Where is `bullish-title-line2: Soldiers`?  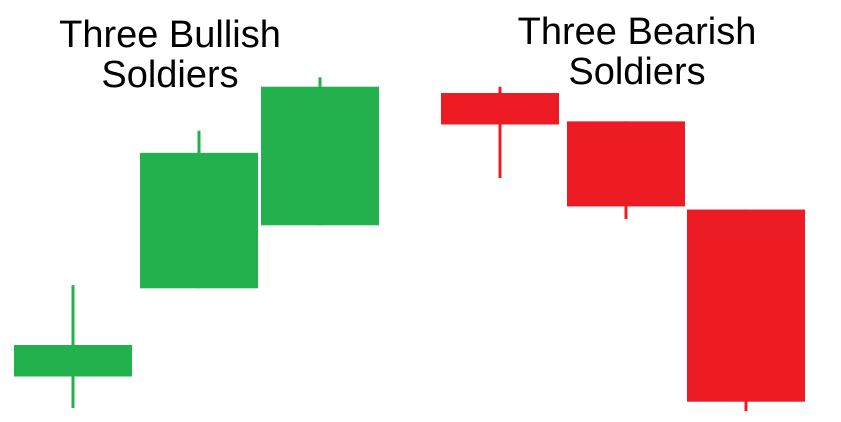 bullish-title-line2: Soldiers is located at coordinates (170, 75).